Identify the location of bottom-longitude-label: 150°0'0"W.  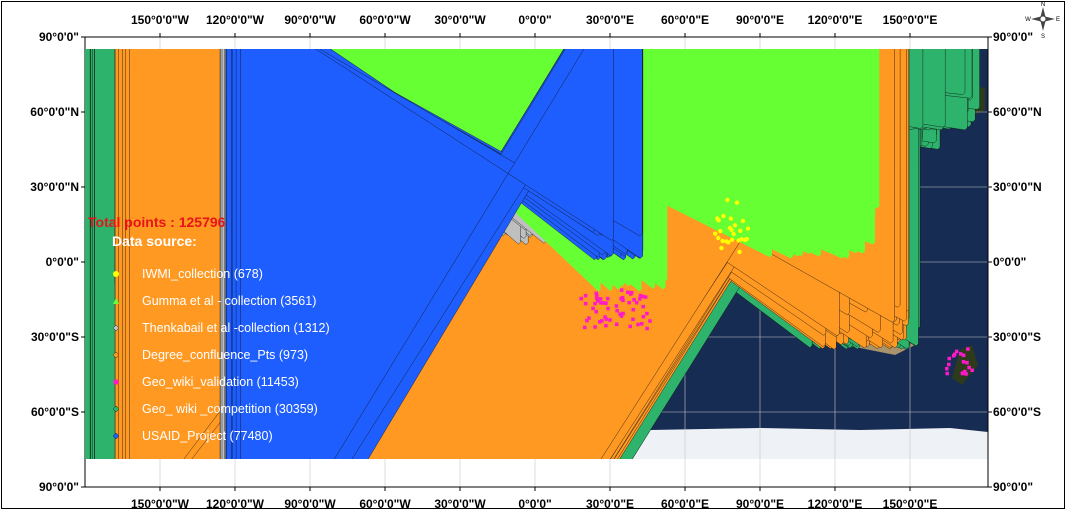
(160, 504).